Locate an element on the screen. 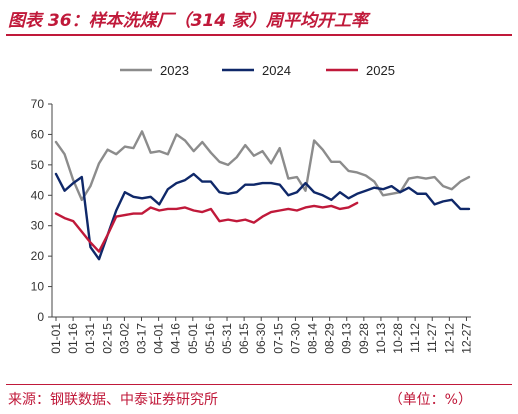 Image resolution: width=518 pixels, height=414 pixels. x-tick-label: 10-13 is located at coordinates (381, 338).